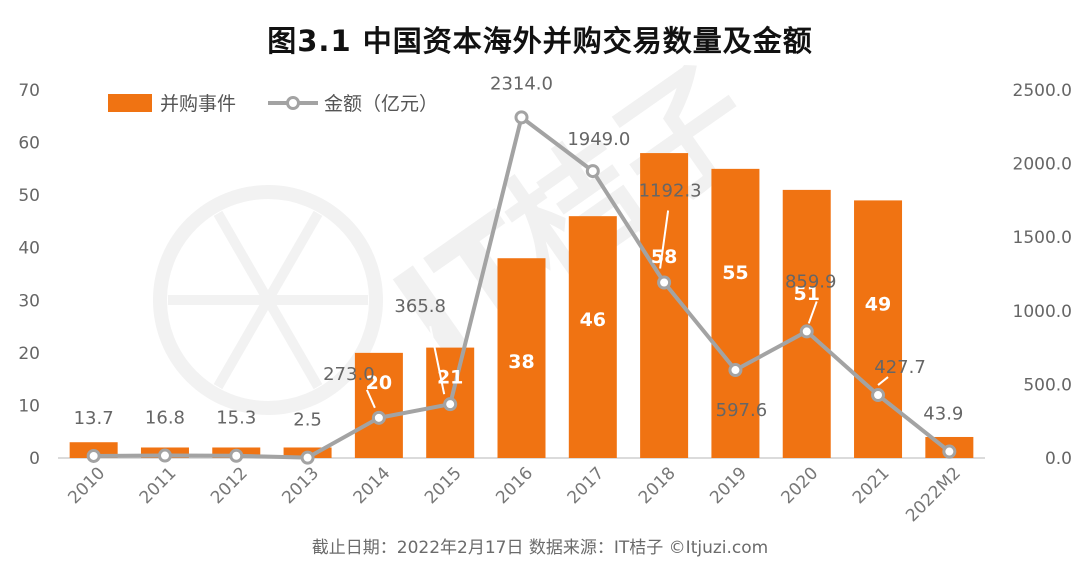 The height and width of the screenshot is (570, 1080). Describe the element at coordinates (1058, 459) in the screenshot. I see `y-right-tick-label: 0.0` at that location.